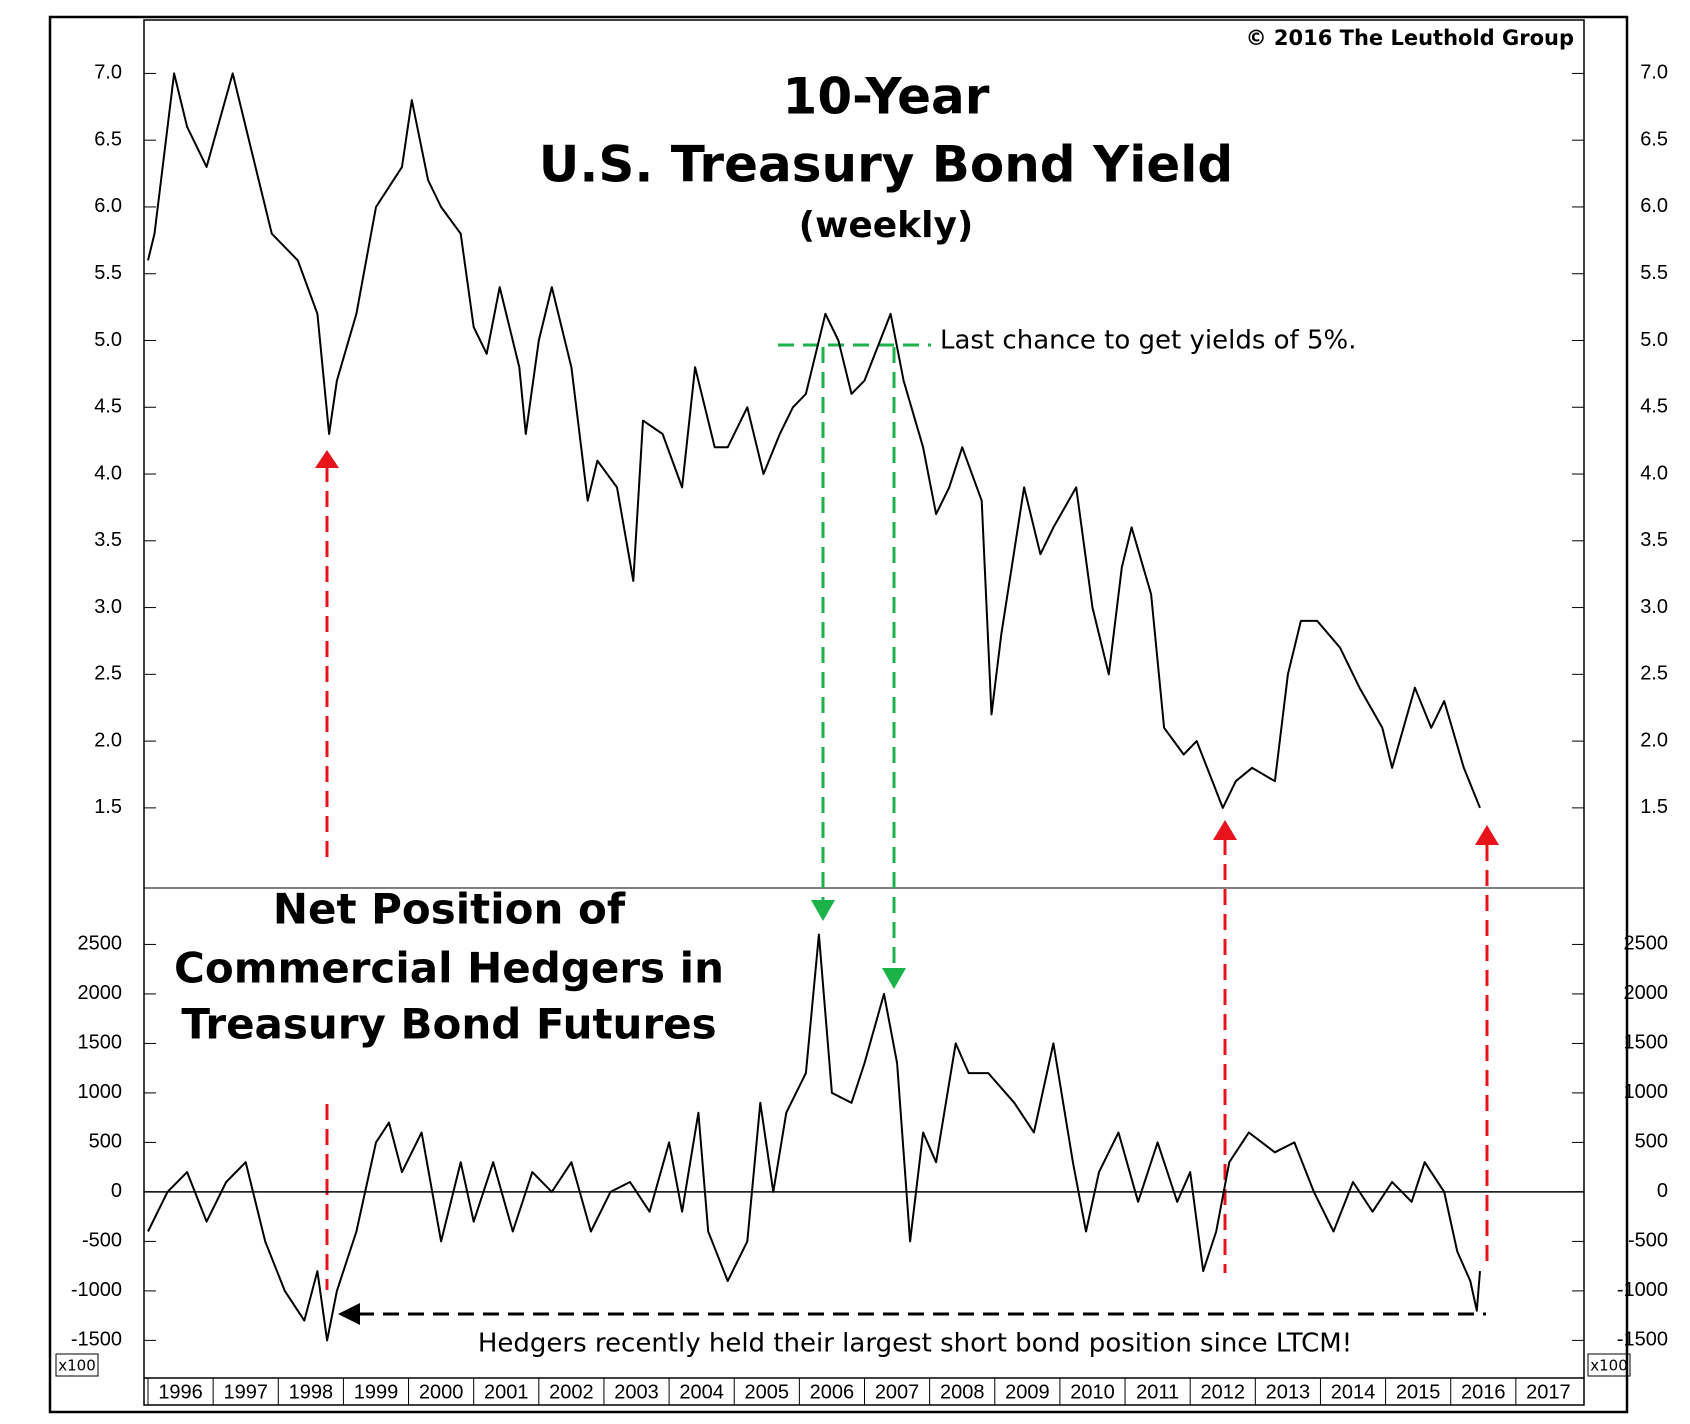 This screenshot has height=1424, width=1690. Describe the element at coordinates (96, 1340) in the screenshot. I see `y-tick-label: -1500` at that location.